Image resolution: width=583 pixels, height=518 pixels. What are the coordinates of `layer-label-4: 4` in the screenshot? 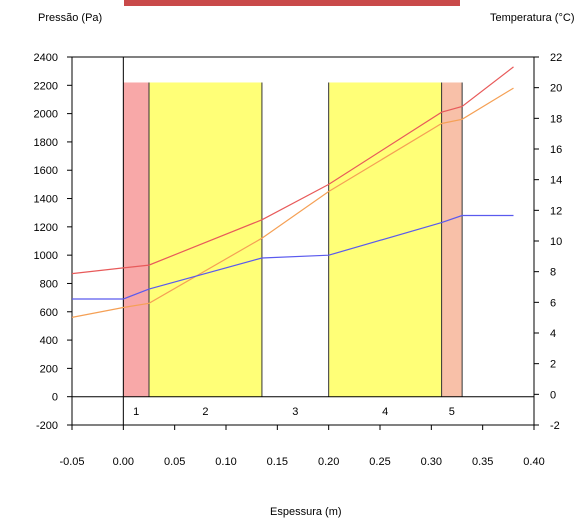 It's located at (385, 412).